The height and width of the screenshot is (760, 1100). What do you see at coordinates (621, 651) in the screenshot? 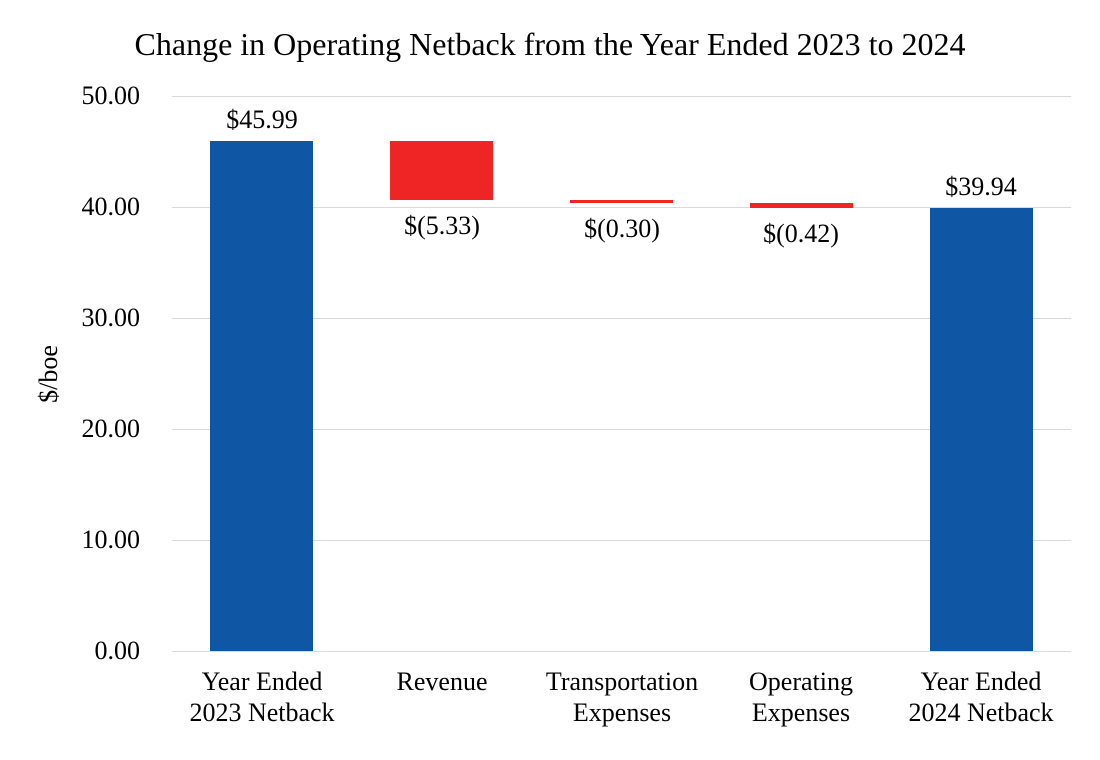
I see `gridline-0.00` at bounding box center [621, 651].